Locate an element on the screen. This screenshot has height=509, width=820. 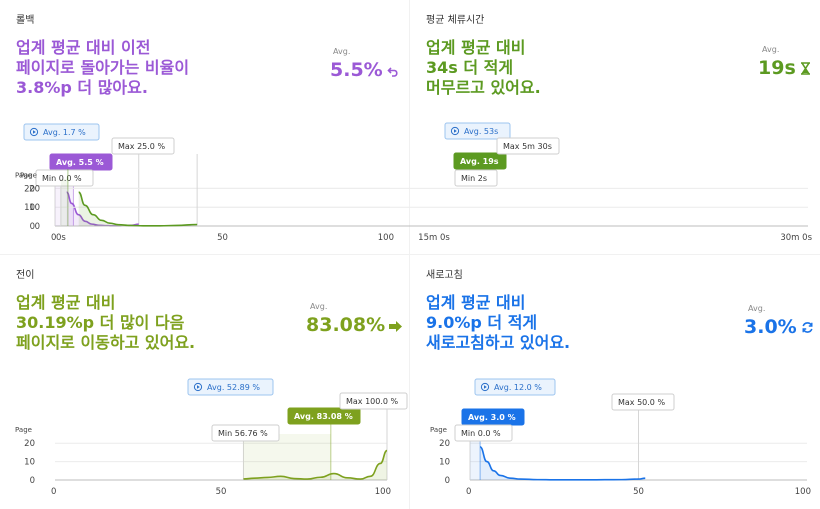
panel-title: 새로고침 is located at coordinates (444, 275).